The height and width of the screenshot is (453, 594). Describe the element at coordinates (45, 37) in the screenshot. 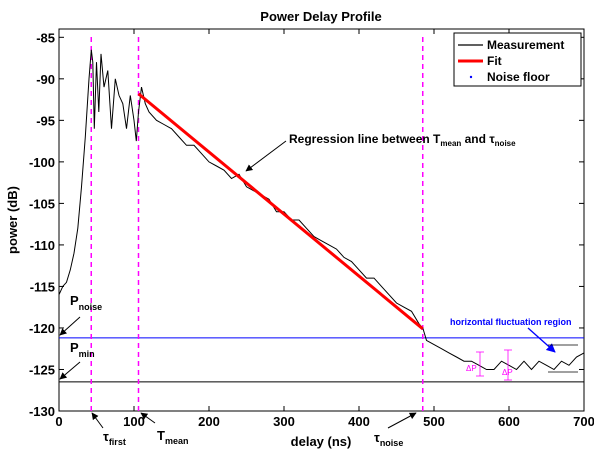

I see `y-tick-label: -85` at that location.